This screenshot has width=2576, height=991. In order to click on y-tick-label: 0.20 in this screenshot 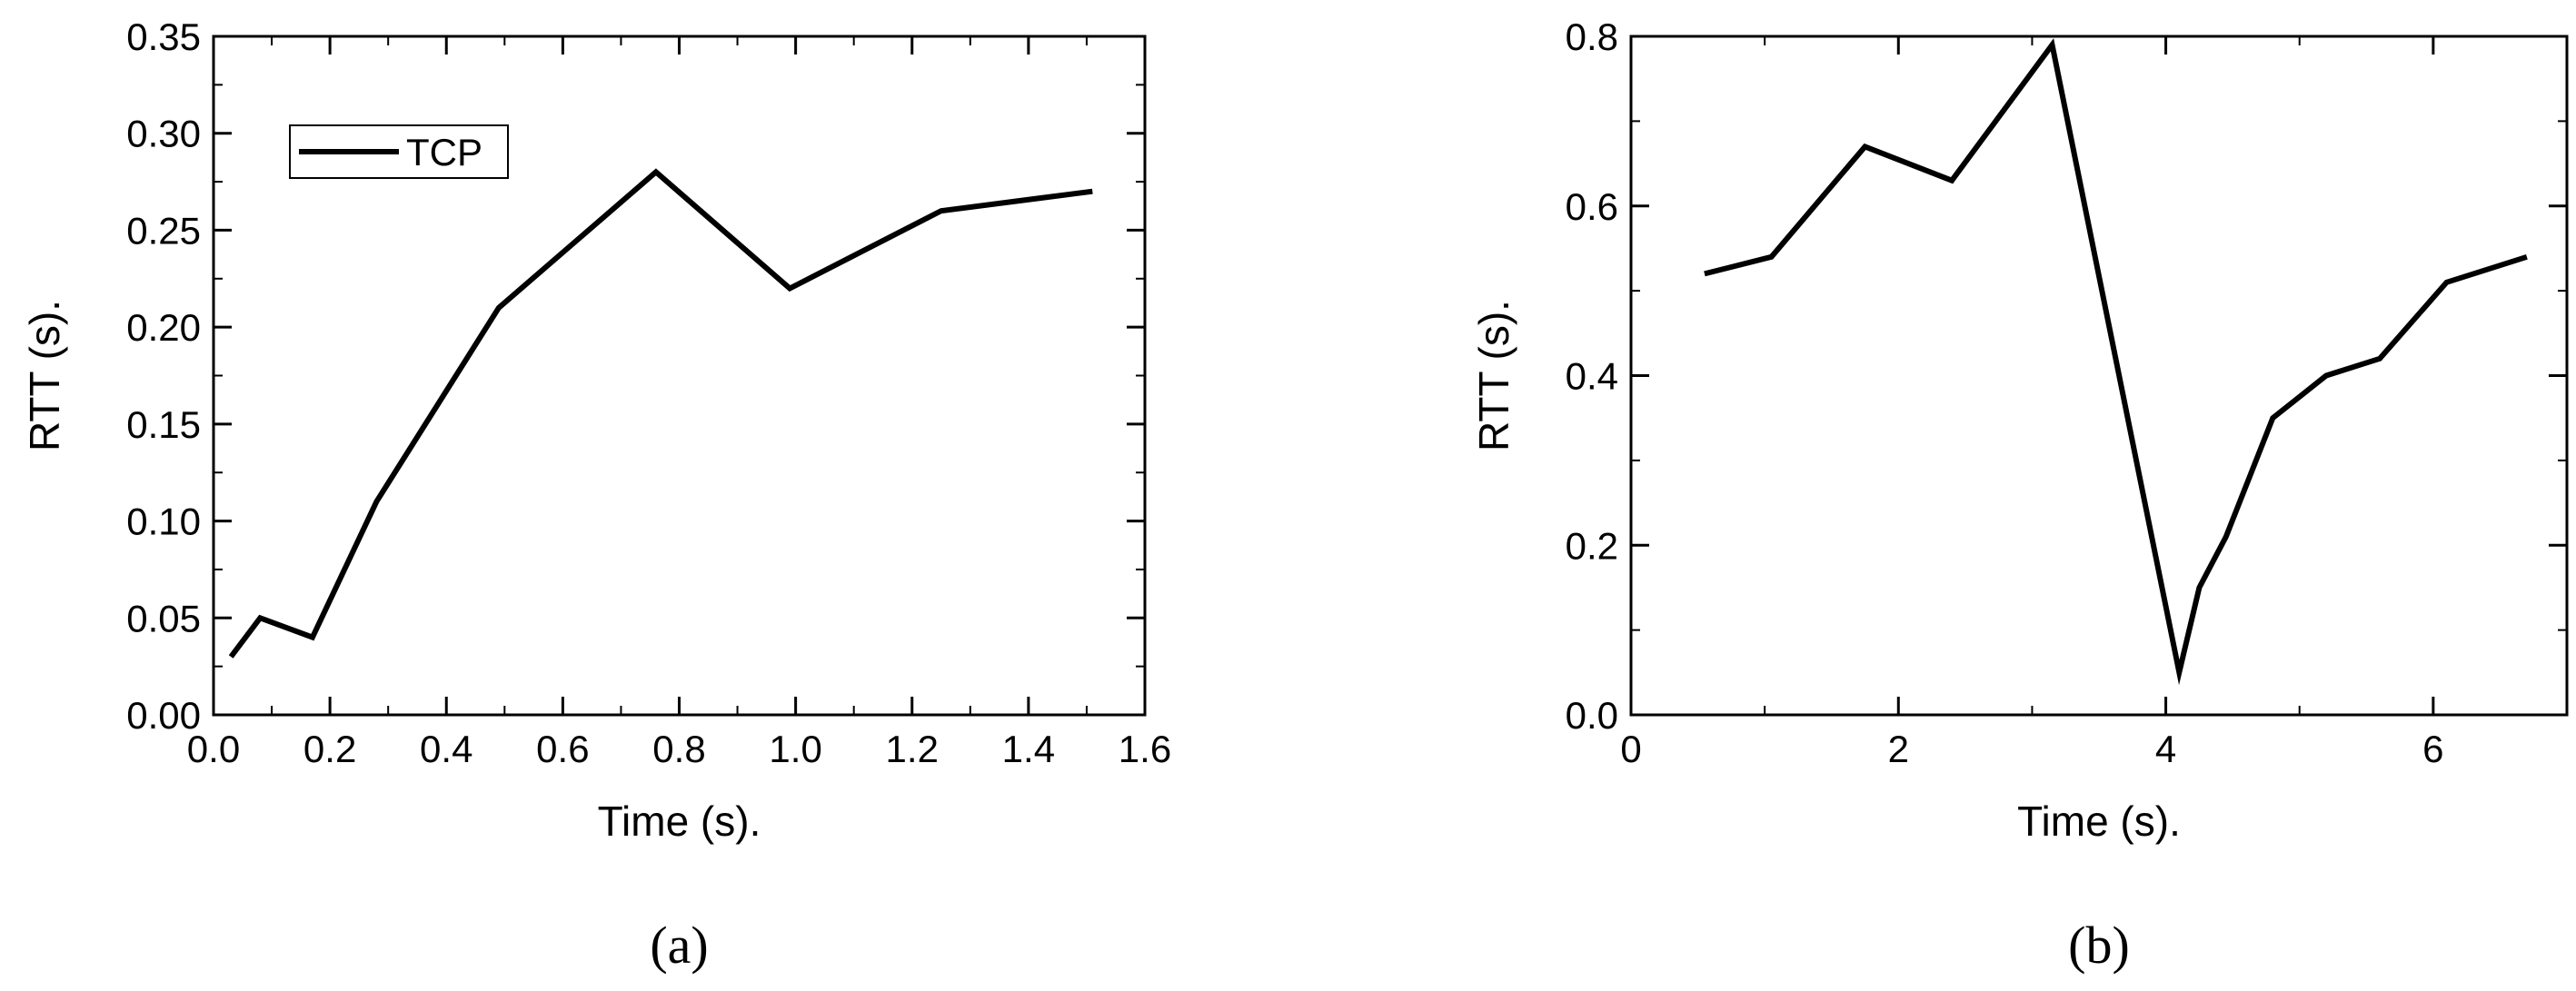, I will do `click(163, 327)`.